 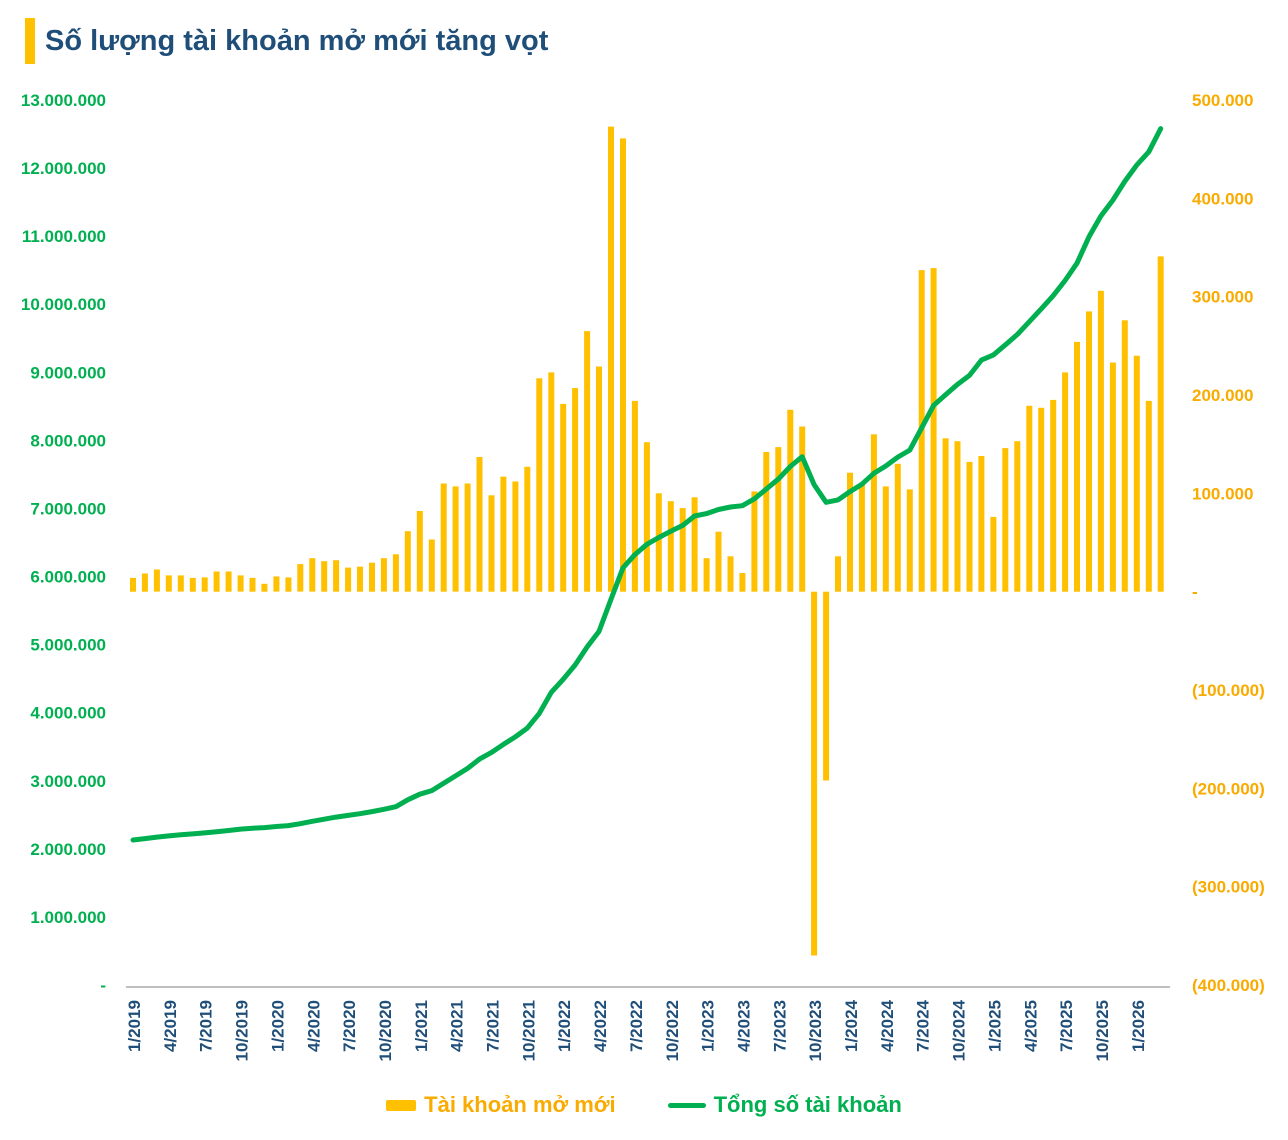 I want to click on x-axis-label: 7/2023, so click(x=779, y=1026).